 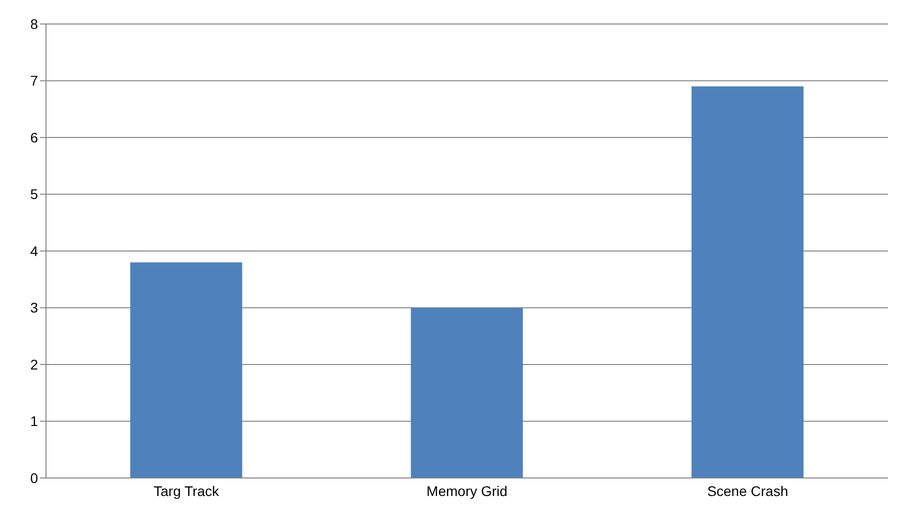 I want to click on y-tick-label: 3, so click(x=34, y=308).